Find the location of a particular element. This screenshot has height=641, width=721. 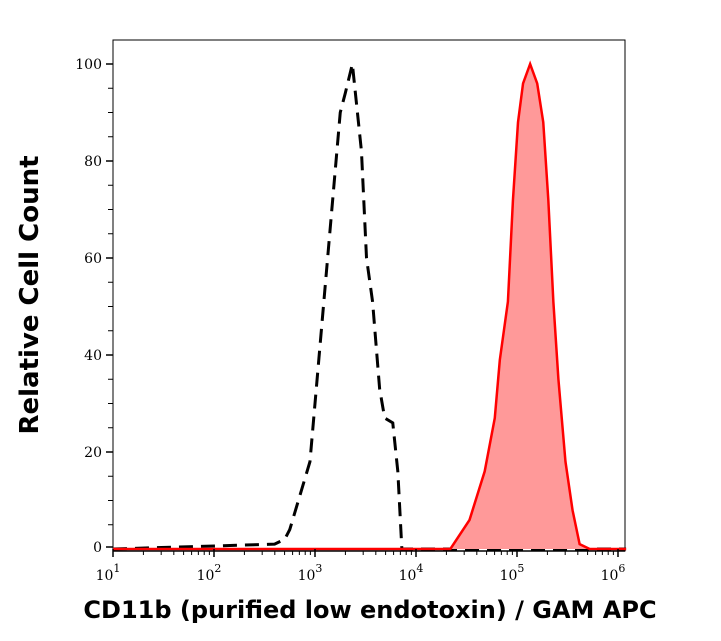

x-tick-label: 10⁵ is located at coordinates (512, 573).